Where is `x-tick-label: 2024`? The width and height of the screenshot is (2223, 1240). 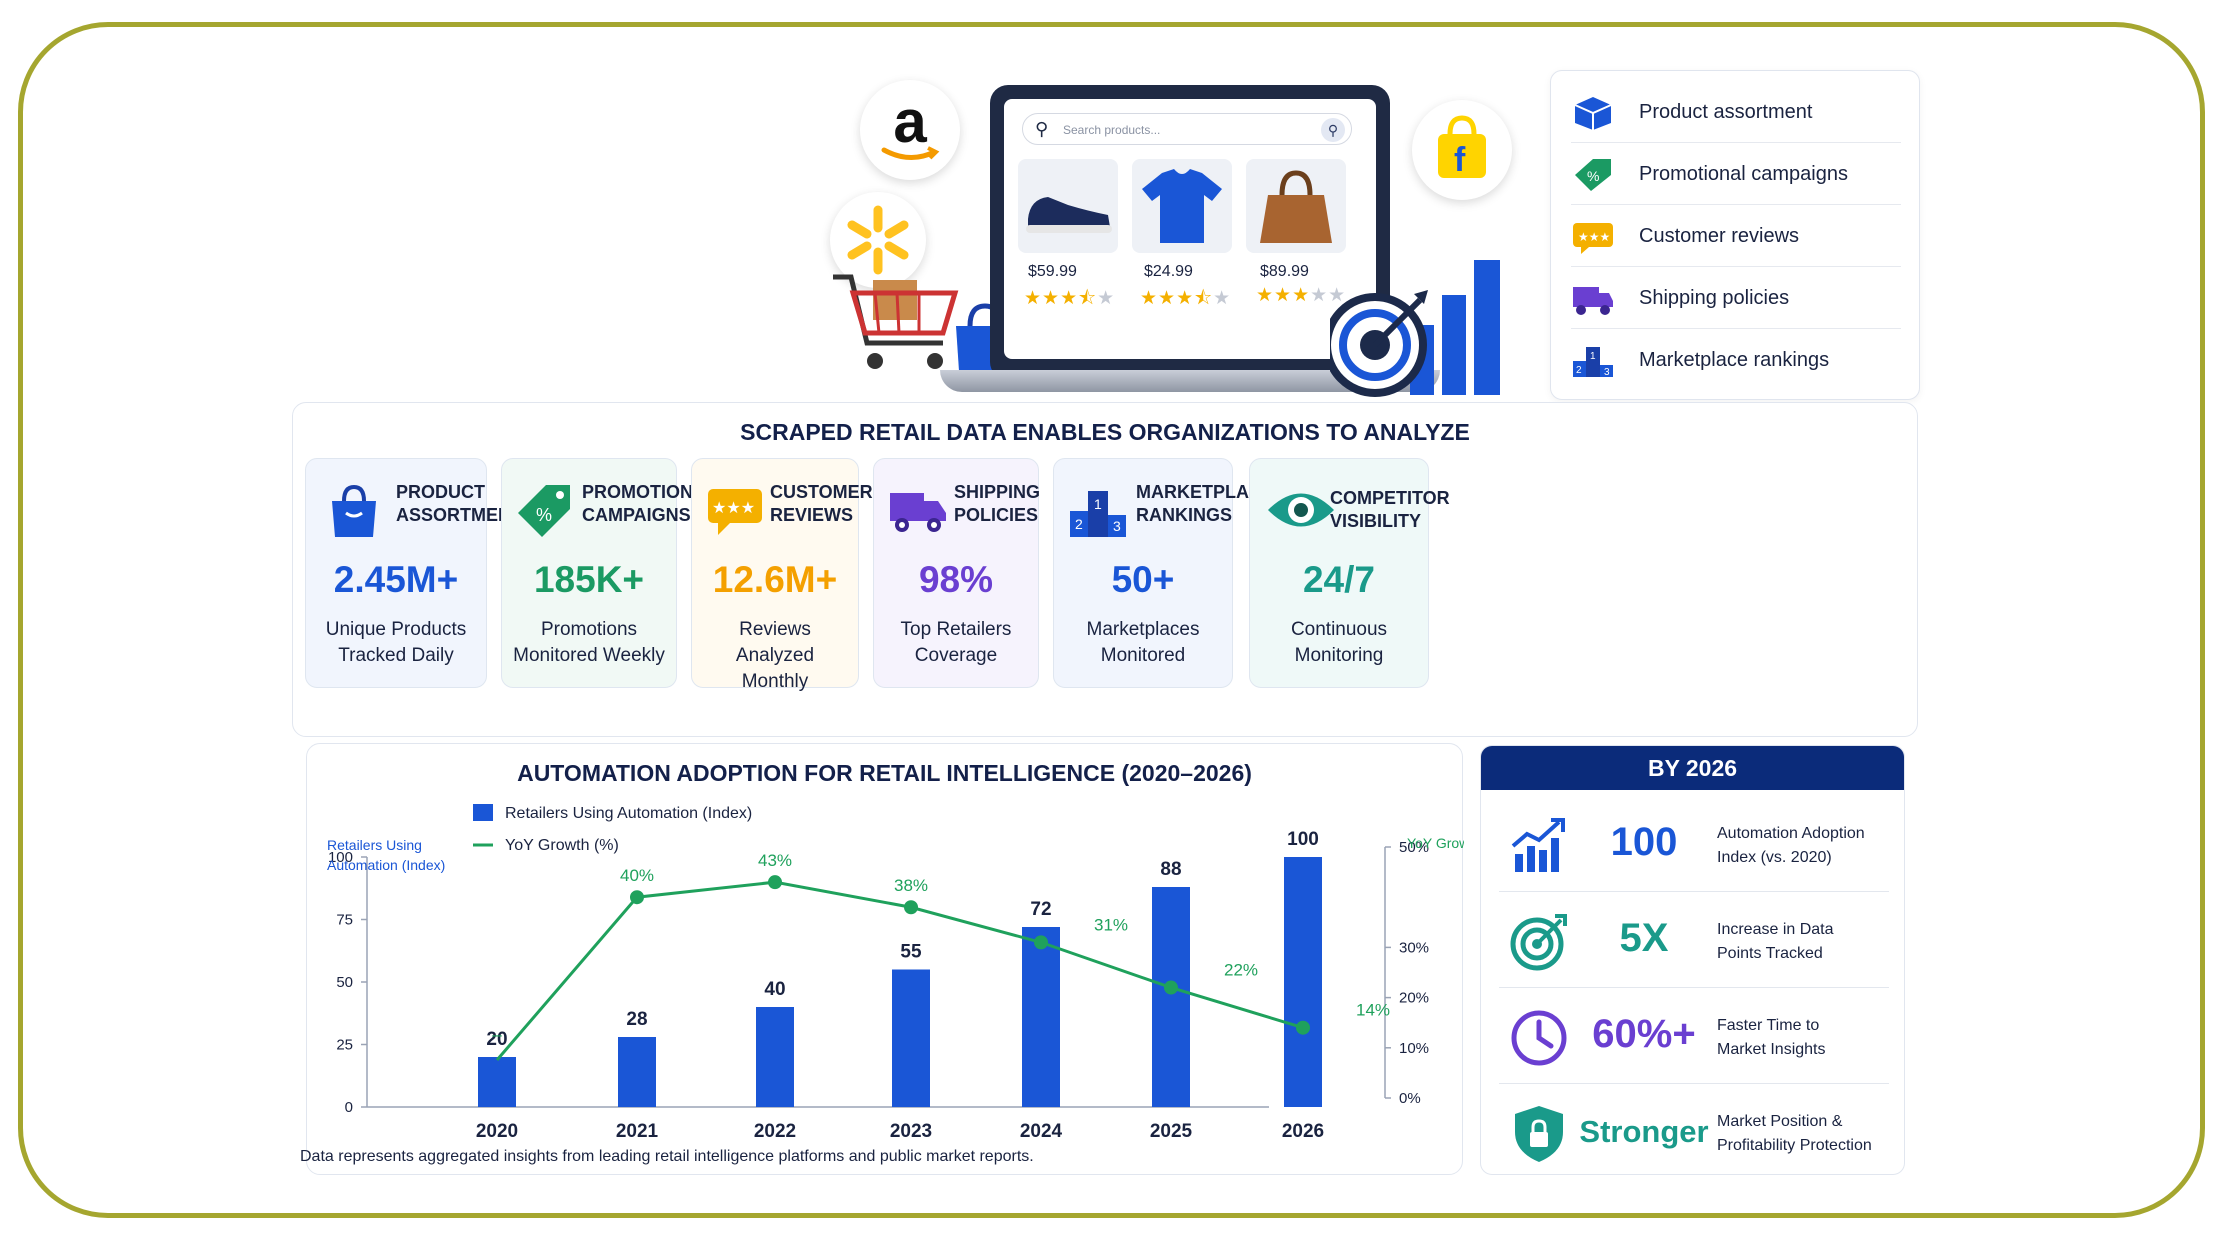
x-tick-label: 2024 is located at coordinates (1041, 1131).